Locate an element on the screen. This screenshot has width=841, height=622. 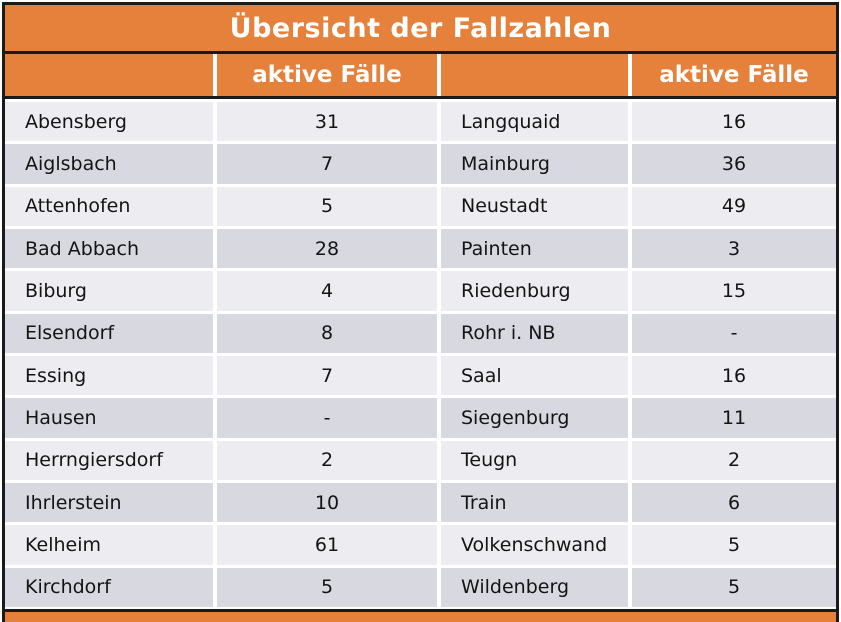
table-row: Biburg 4 Riedenburg 15 is located at coordinates (420, 291).